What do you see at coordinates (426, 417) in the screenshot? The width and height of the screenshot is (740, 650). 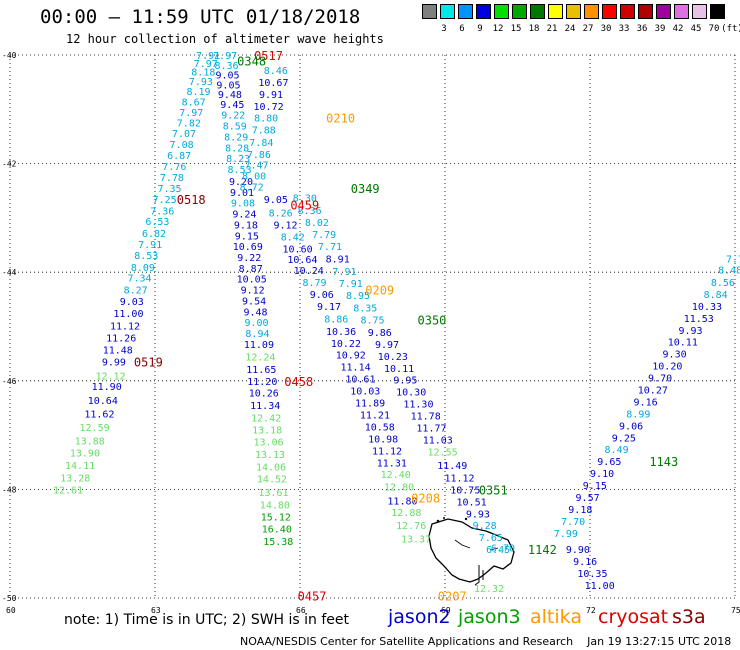 I see `wave-height-label: 11.78` at bounding box center [426, 417].